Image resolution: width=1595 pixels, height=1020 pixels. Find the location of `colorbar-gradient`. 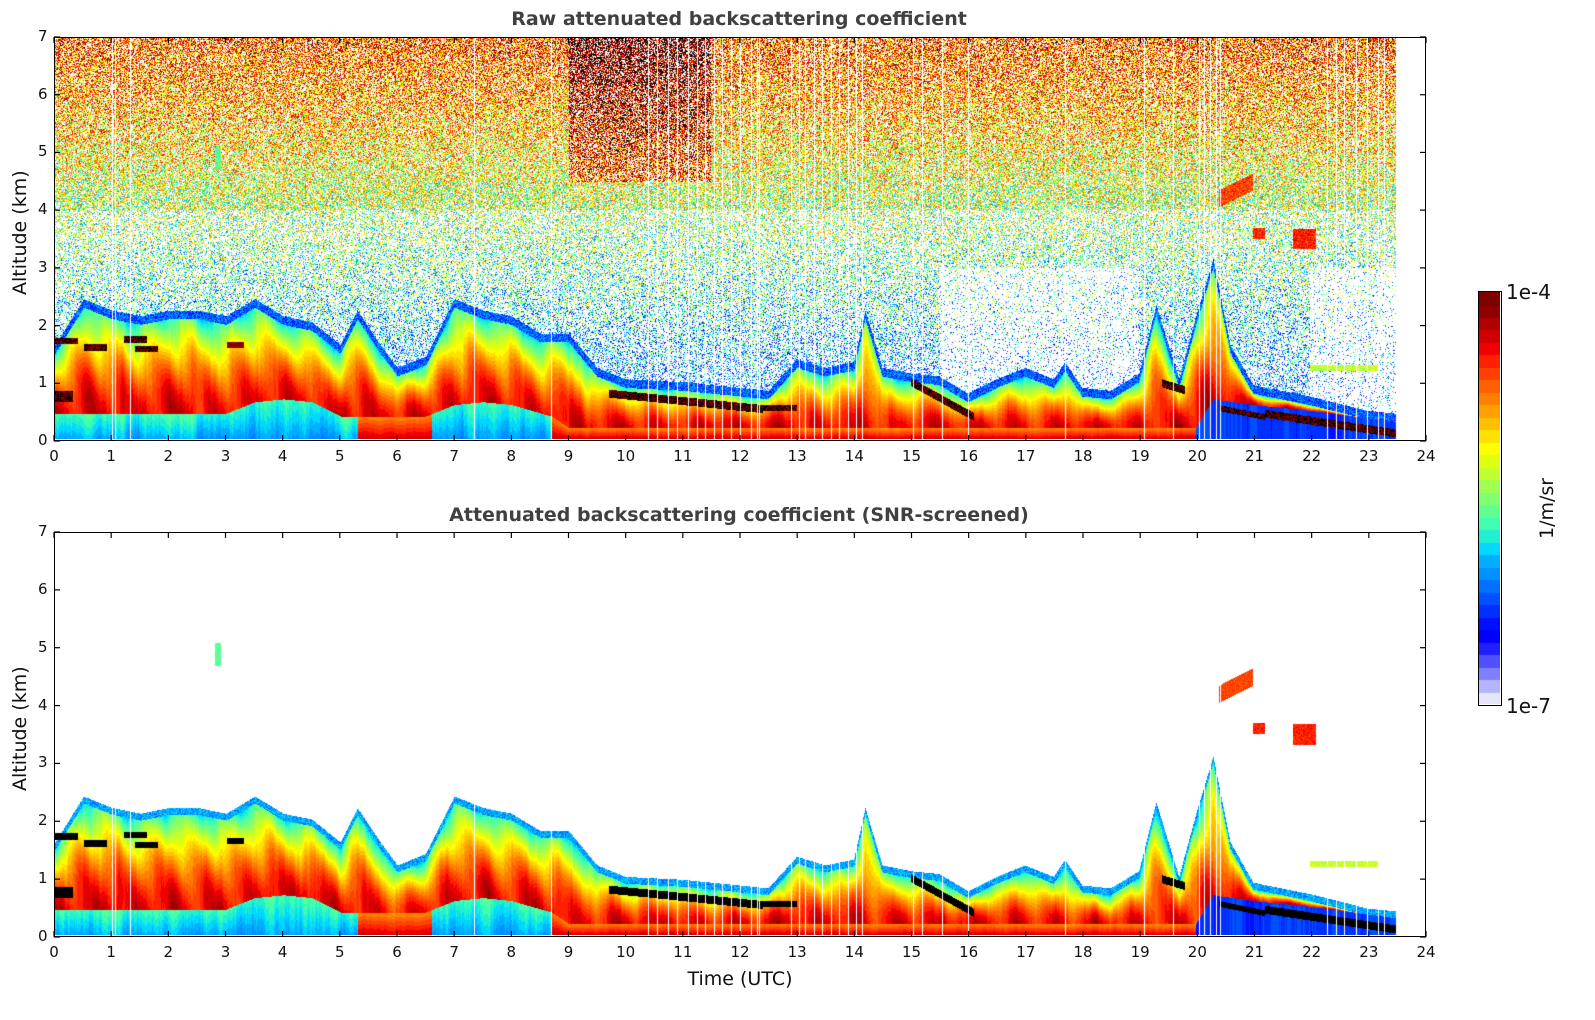

colorbar-gradient is located at coordinates (1489, 498).